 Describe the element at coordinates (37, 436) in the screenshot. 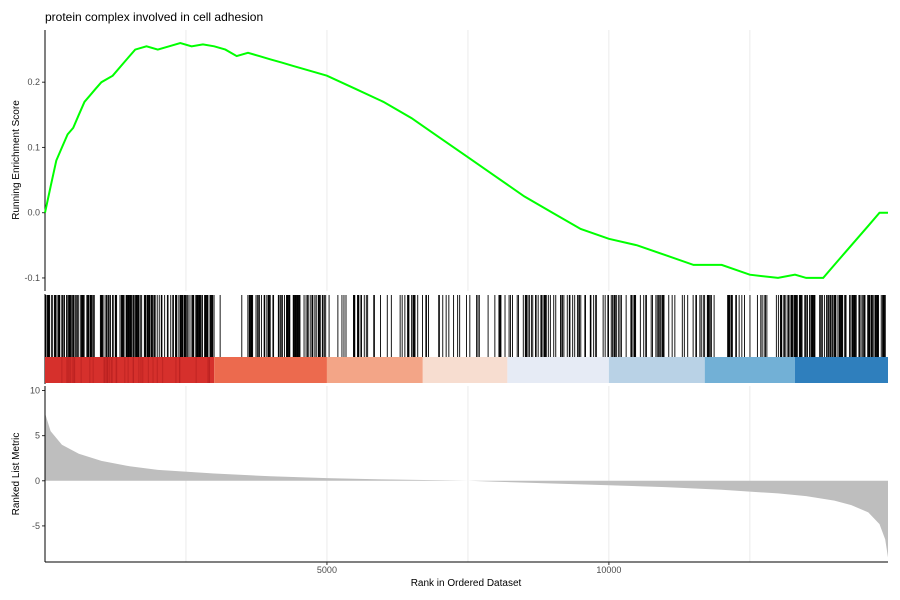

I see `ranked-y-tick-label-2: 5` at that location.